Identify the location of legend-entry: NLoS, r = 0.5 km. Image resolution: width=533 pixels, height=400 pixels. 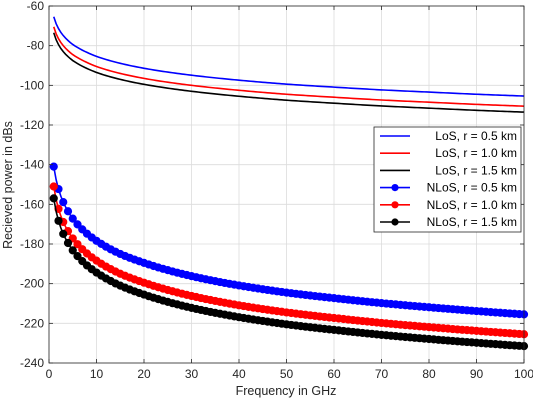
(448, 188).